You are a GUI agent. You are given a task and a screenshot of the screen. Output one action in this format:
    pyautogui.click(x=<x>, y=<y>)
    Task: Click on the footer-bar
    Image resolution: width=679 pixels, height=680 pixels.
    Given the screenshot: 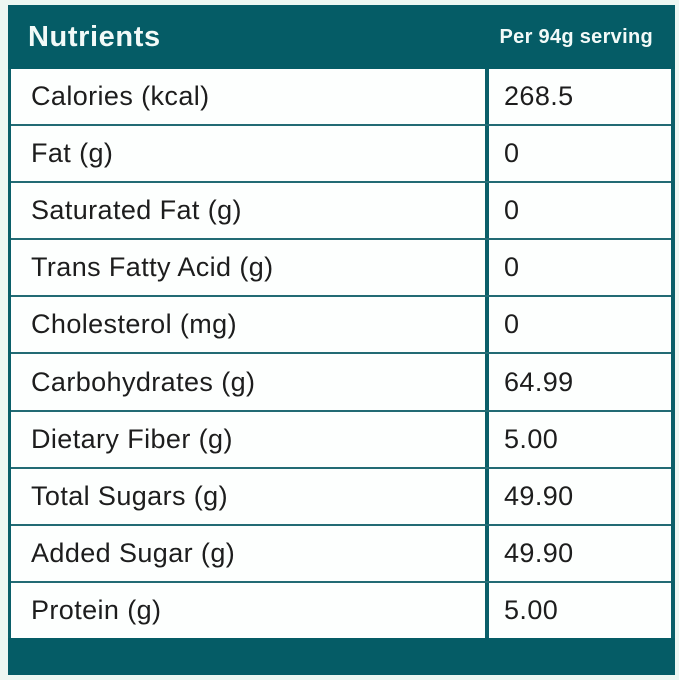 What is the action you would take?
    pyautogui.click(x=341, y=656)
    